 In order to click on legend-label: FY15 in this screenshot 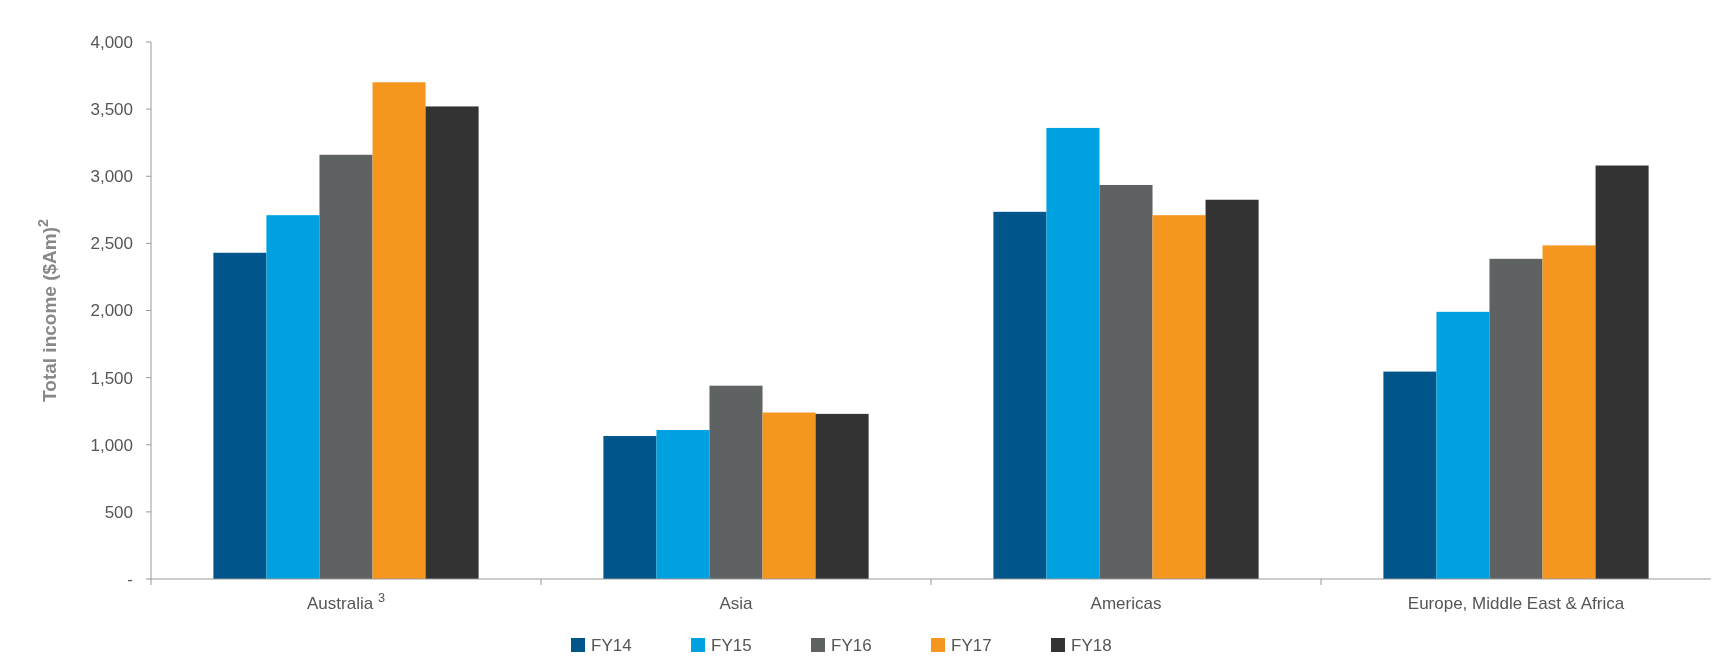, I will do `click(731, 645)`.